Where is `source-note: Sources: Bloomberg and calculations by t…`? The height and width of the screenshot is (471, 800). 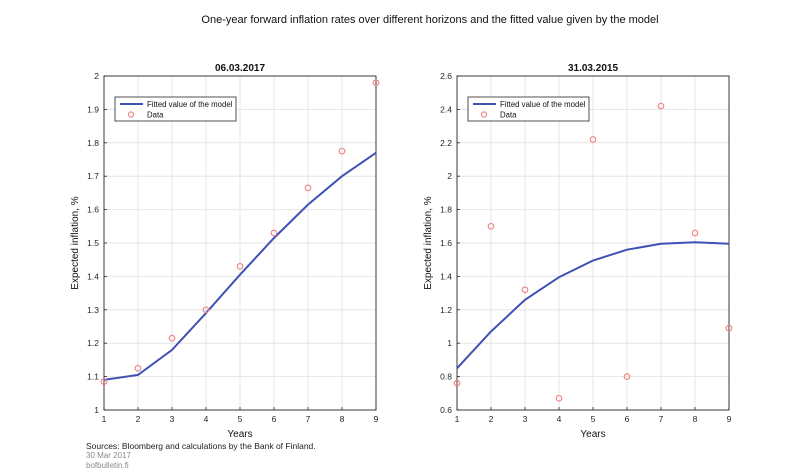
source-note: Sources: Bloomberg and calculations by t… is located at coordinates (201, 446).